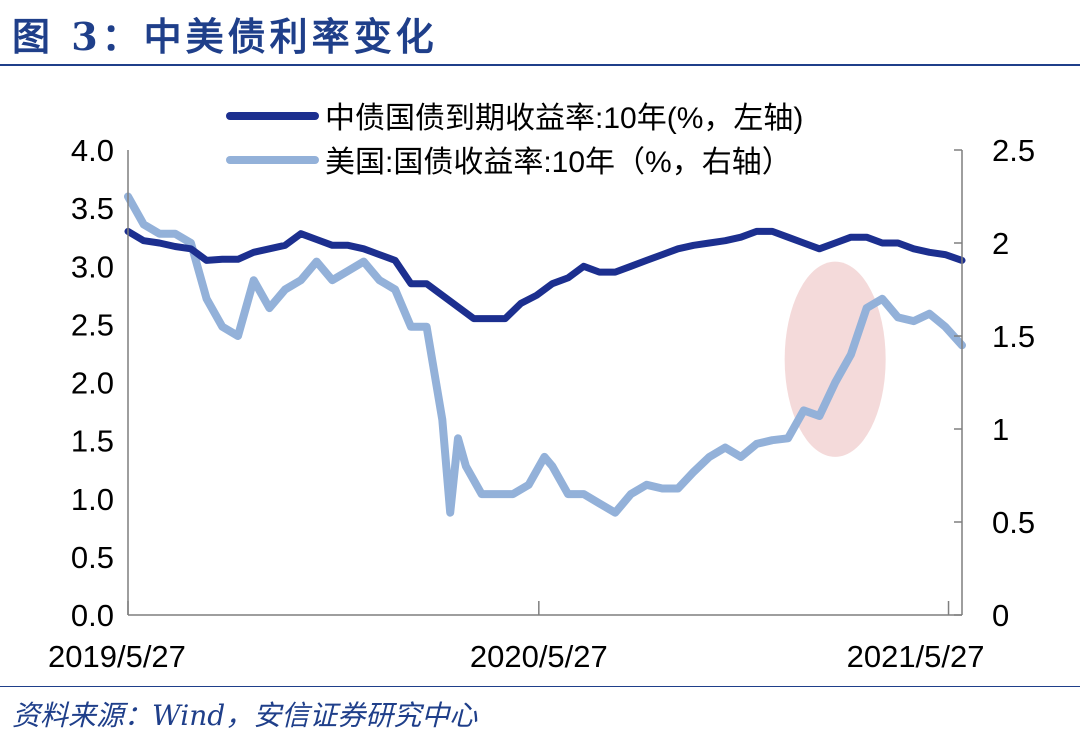 This screenshot has height=742, width=1080. I want to click on title-rule, so click(540, 65).